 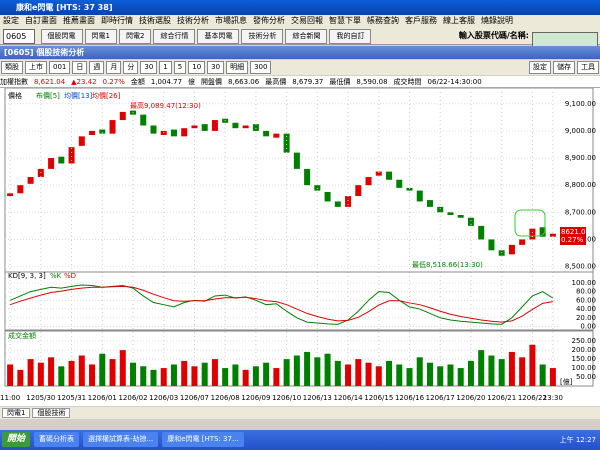 I want to click on menu-item: 帳務查詢, so click(x=383, y=20).